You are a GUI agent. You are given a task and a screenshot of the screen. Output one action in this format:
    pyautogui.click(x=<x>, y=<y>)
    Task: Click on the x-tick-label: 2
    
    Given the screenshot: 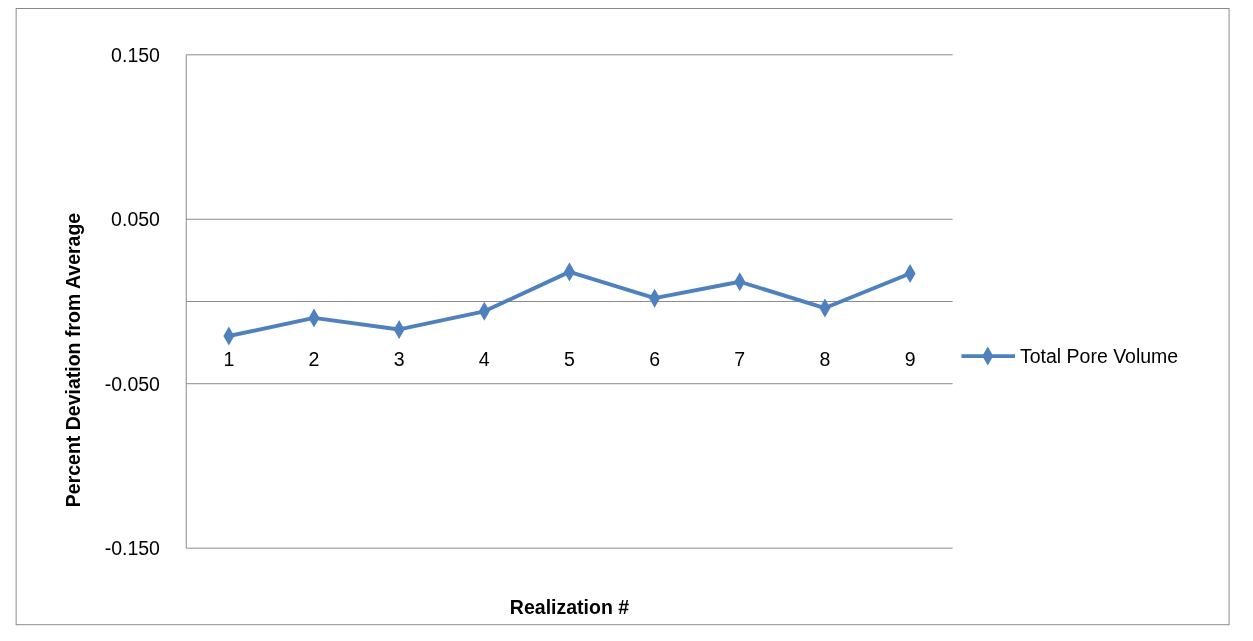 What is the action you would take?
    pyautogui.click(x=314, y=358)
    